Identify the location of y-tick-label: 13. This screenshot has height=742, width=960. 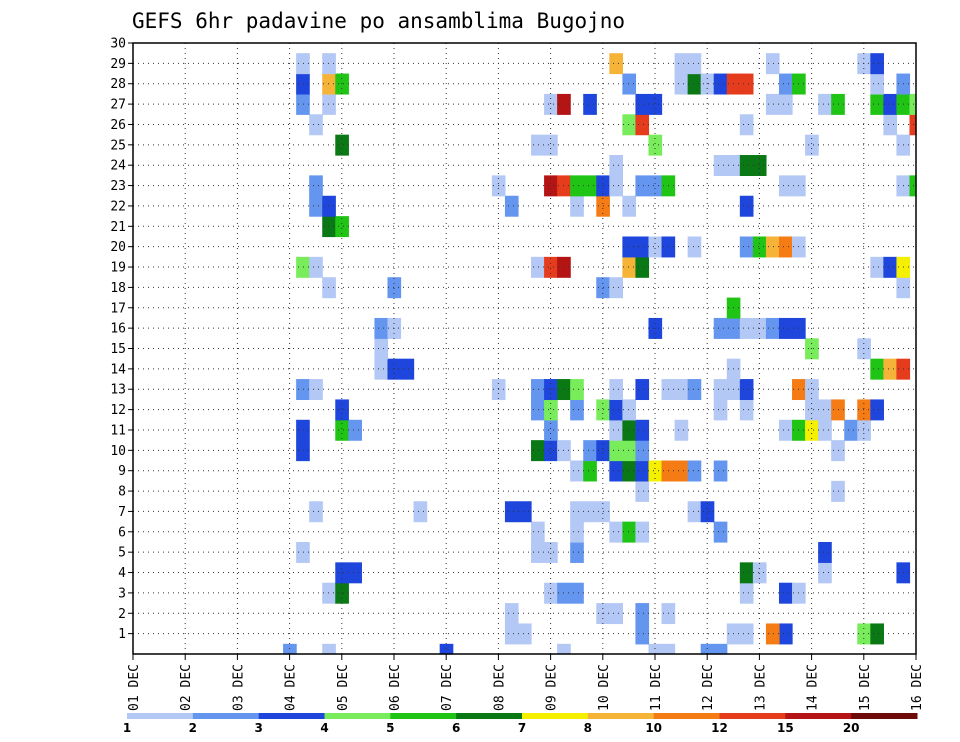
(118, 390).